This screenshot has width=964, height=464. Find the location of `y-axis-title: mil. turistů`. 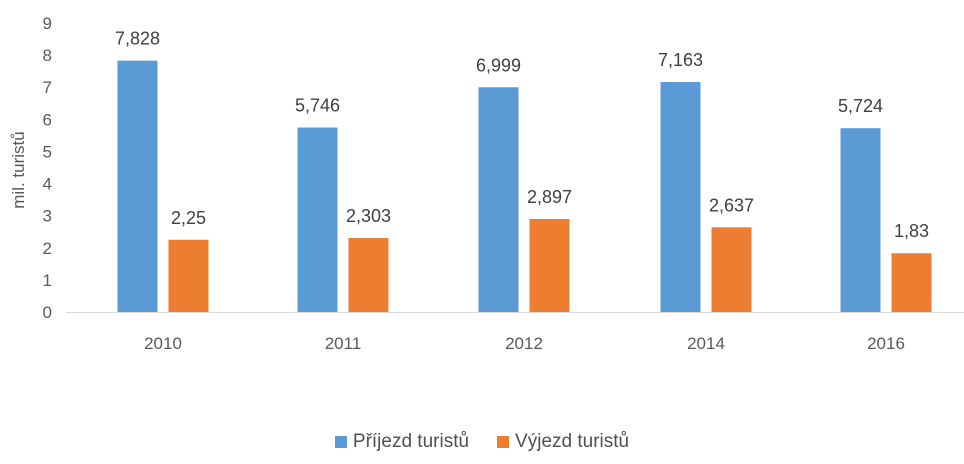

y-axis-title: mil. turistů is located at coordinates (18, 169).